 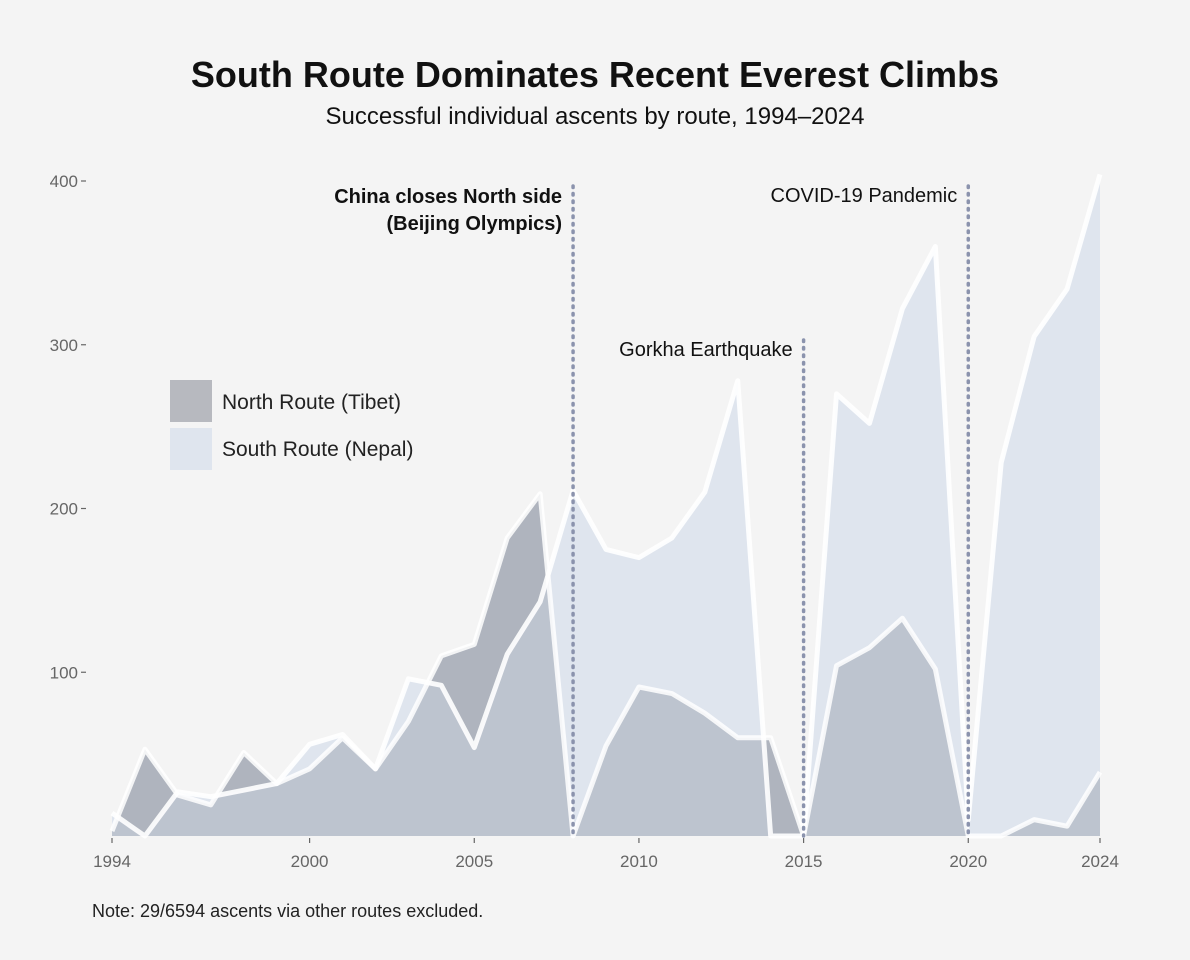 I want to click on point-north-1997, so click(x=210, y=804).